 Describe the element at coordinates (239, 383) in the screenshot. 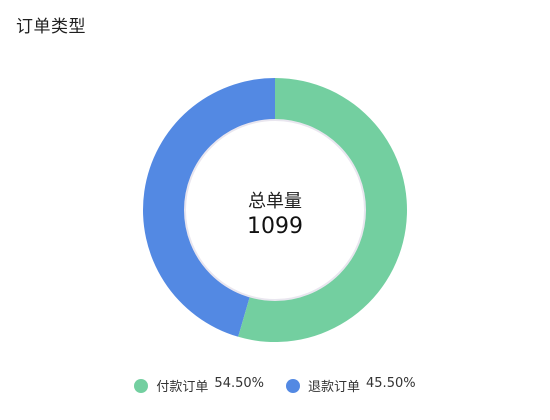

I see `legend-value-paid-orders: 54.50%` at that location.